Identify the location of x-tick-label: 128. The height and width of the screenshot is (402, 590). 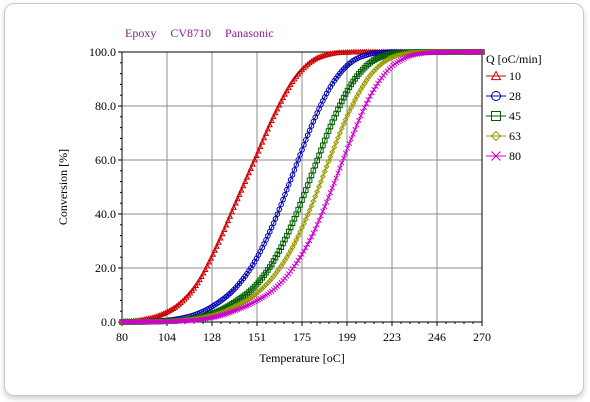
(212, 337).